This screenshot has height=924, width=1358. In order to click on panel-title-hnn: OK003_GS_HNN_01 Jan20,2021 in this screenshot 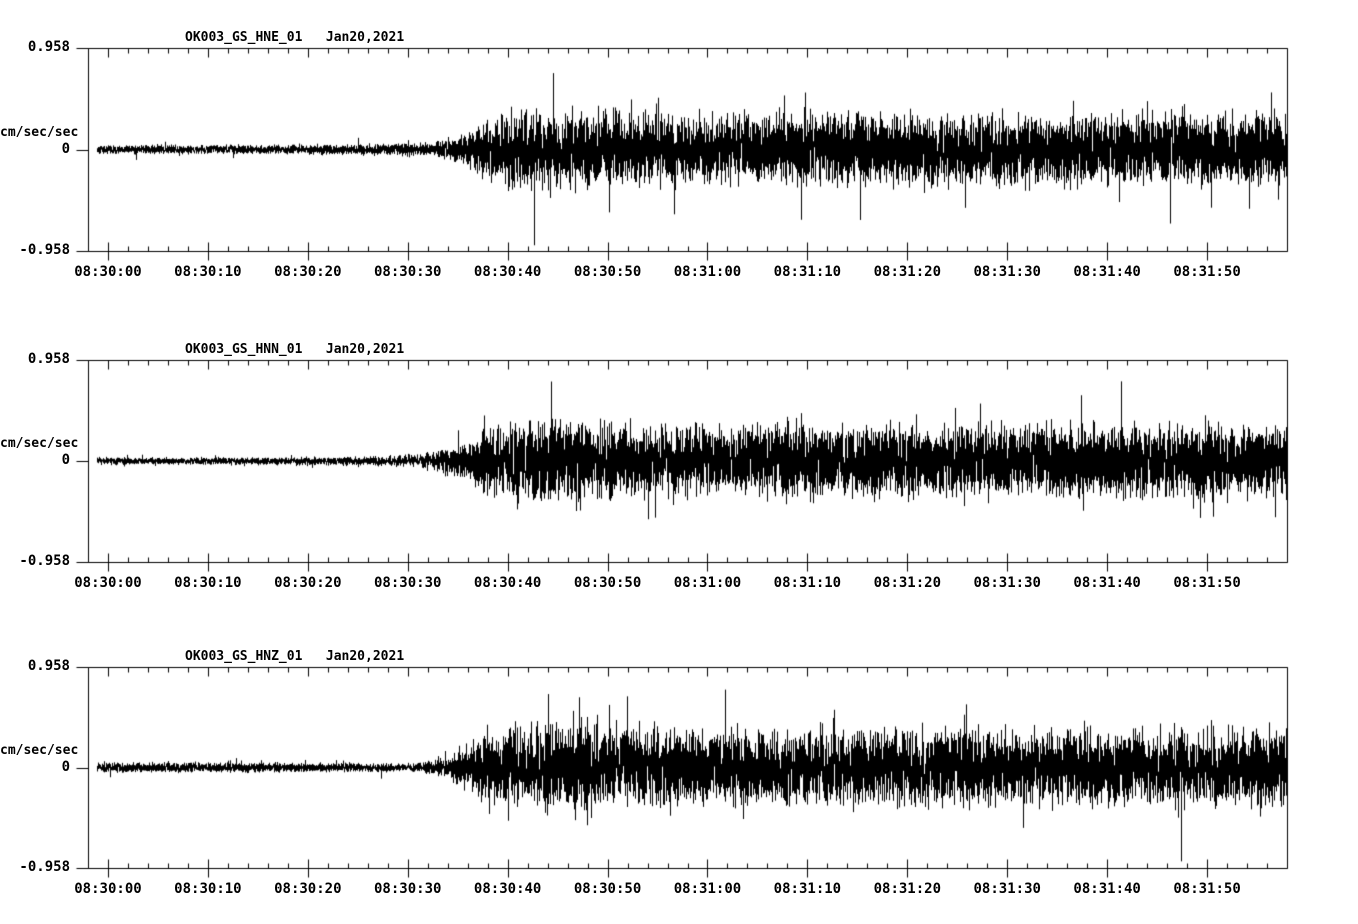, I will do `click(295, 349)`.